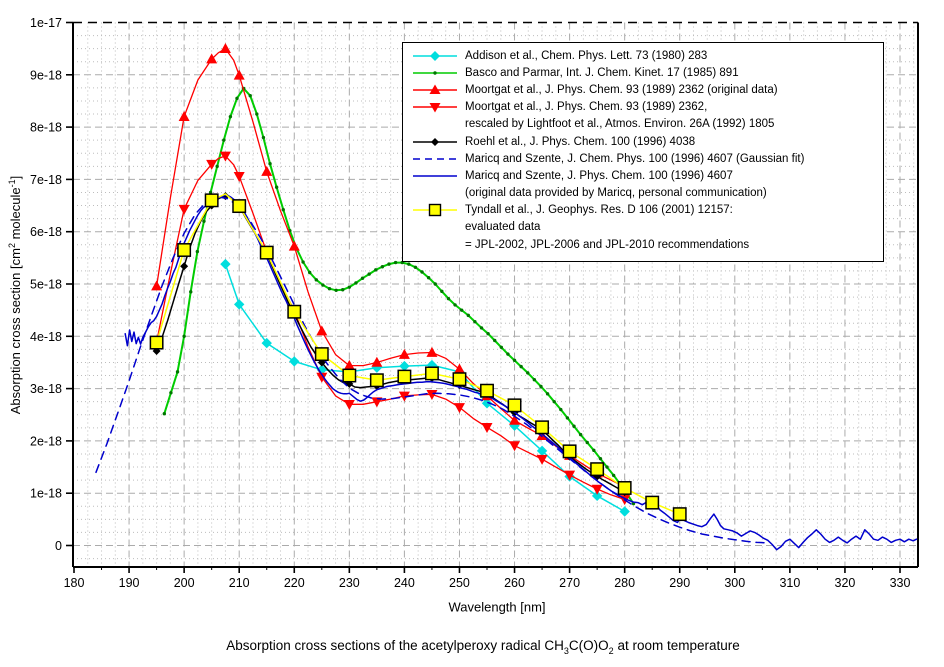 This screenshot has width=944, height=667. I want to click on x-tick-label: 320, so click(845, 583).